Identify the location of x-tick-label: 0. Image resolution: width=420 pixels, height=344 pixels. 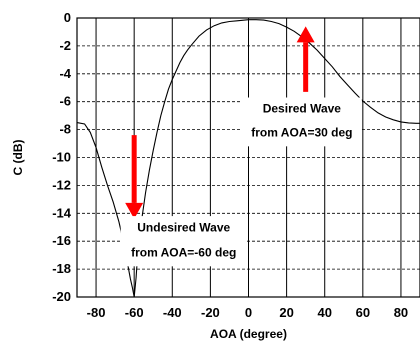
(248, 312).